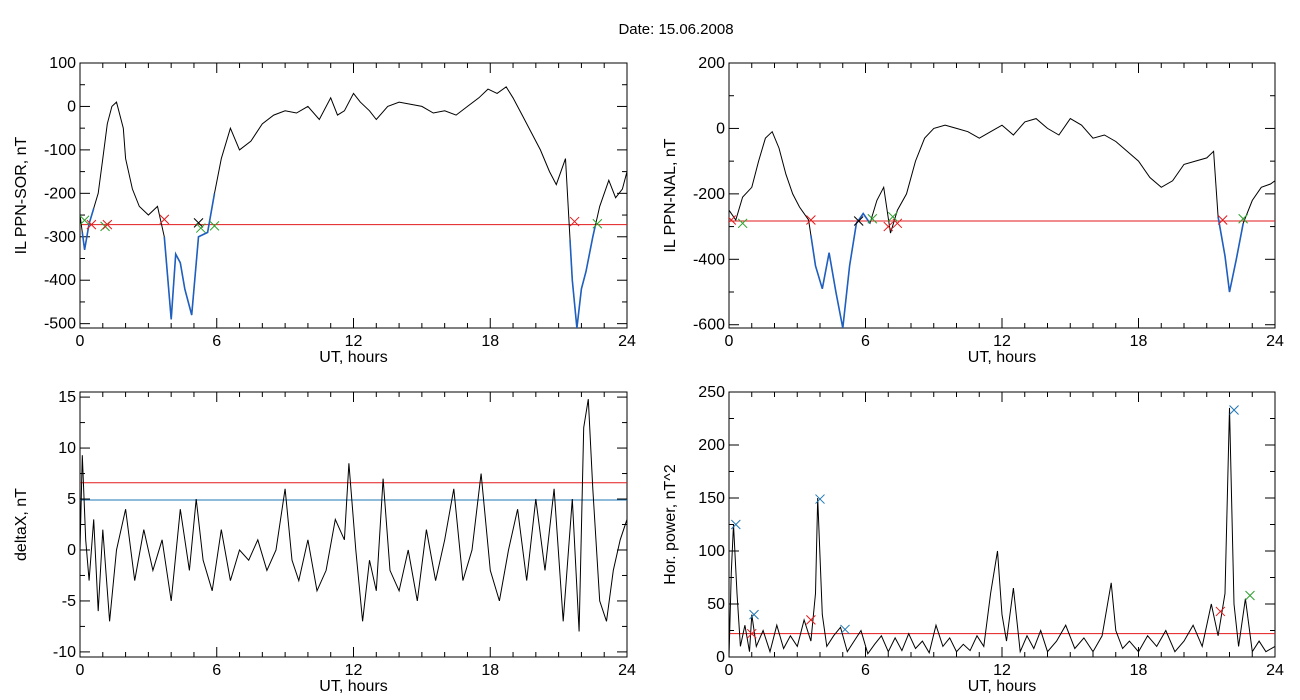  What do you see at coordinates (709, 325) in the screenshot?
I see `y-tick-label: -600` at bounding box center [709, 325].